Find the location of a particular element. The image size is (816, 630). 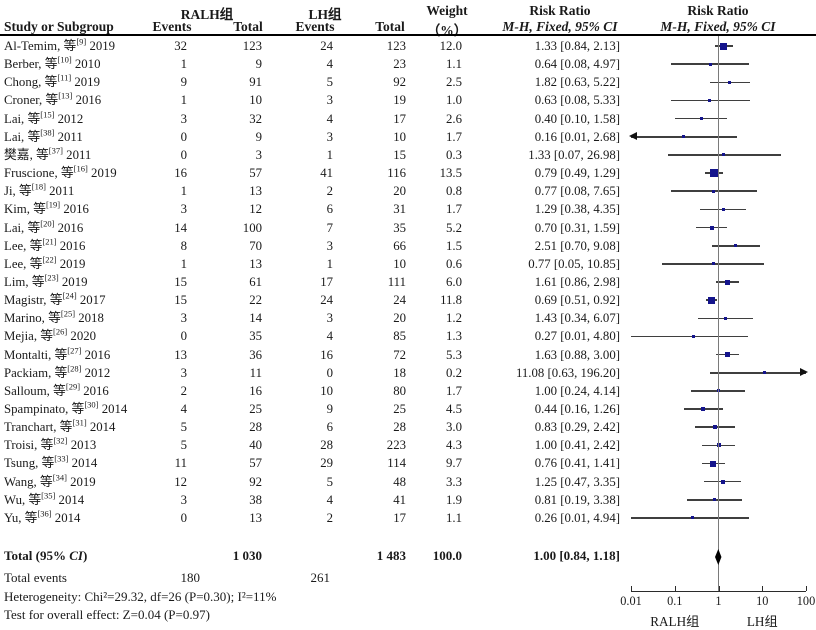

total2-cell: 72 is located at coordinates (399, 354).